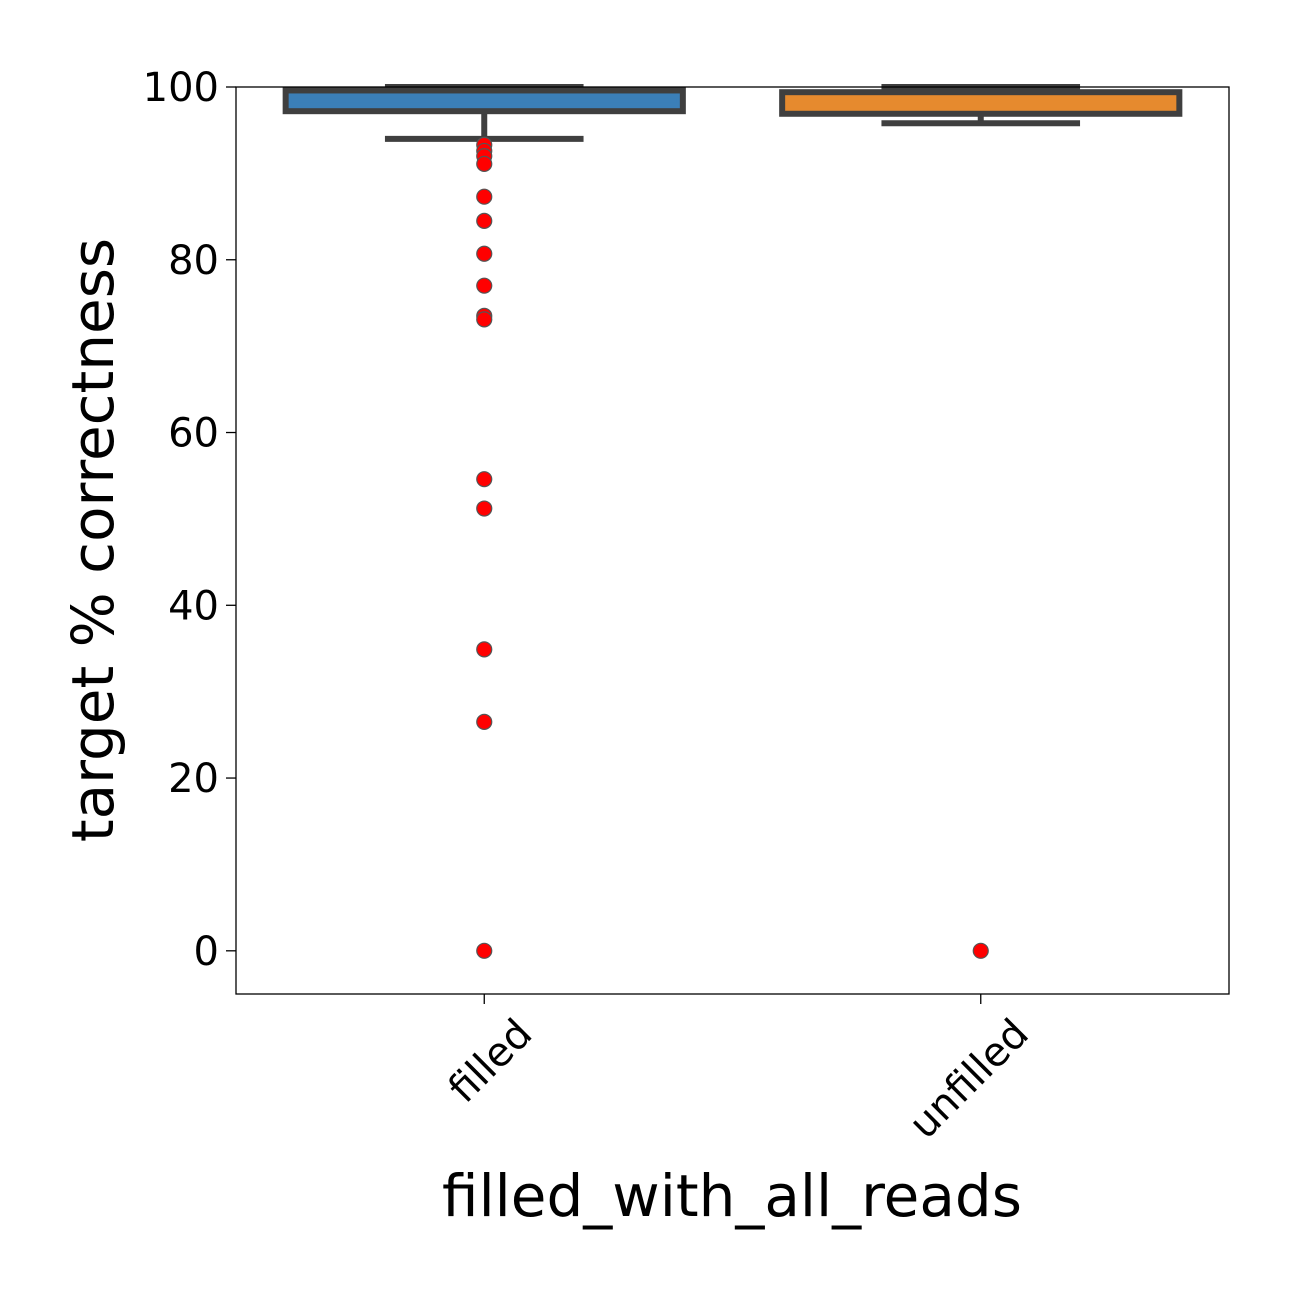 This screenshot has width=1300, height=1300. What do you see at coordinates (193, 606) in the screenshot?
I see `y-tick-label: 40` at bounding box center [193, 606].